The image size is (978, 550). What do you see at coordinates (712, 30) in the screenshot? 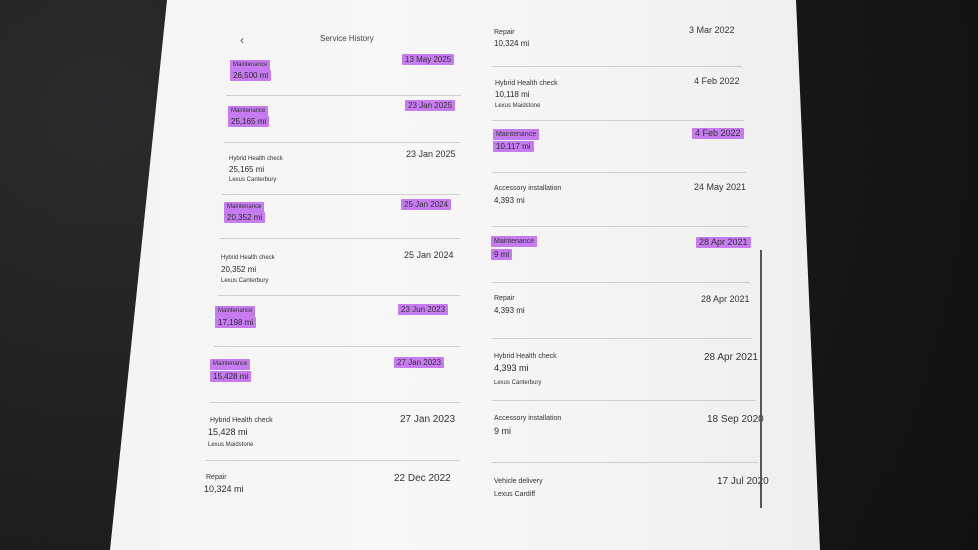
I see `entry-date: 3 Mar 2022` at bounding box center [712, 30].